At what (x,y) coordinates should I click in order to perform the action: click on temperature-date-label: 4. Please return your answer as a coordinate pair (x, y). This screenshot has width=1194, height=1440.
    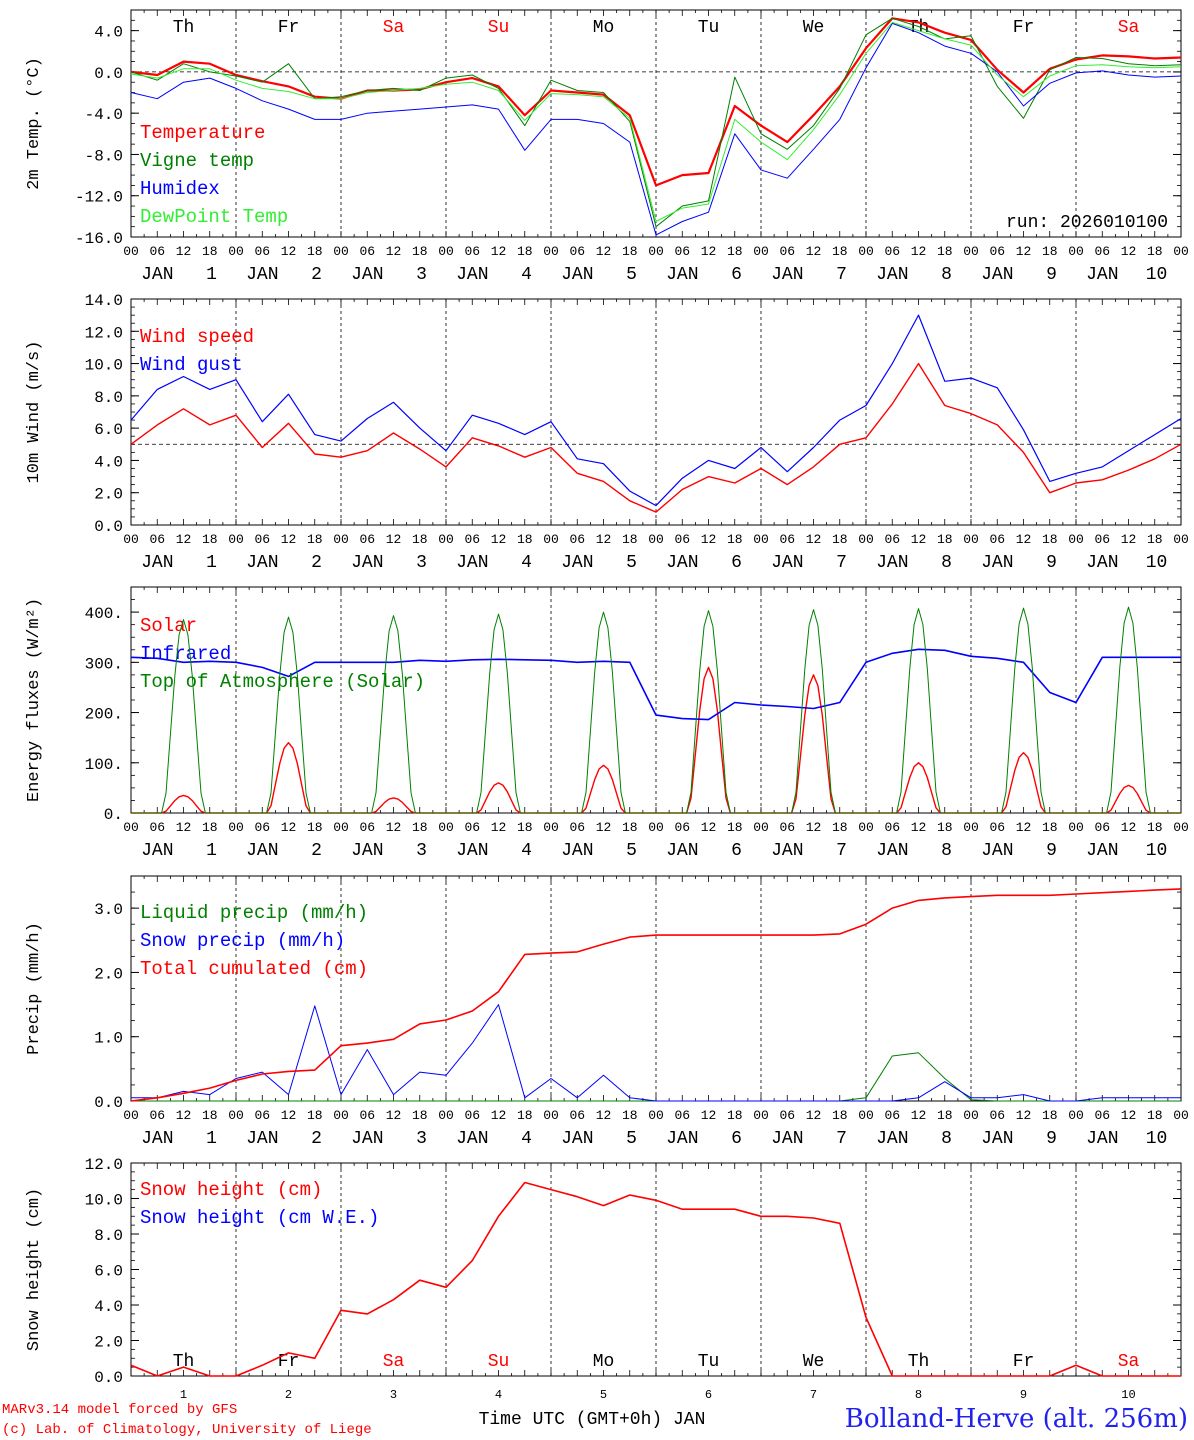
    Looking at the image, I should click on (526, 275).